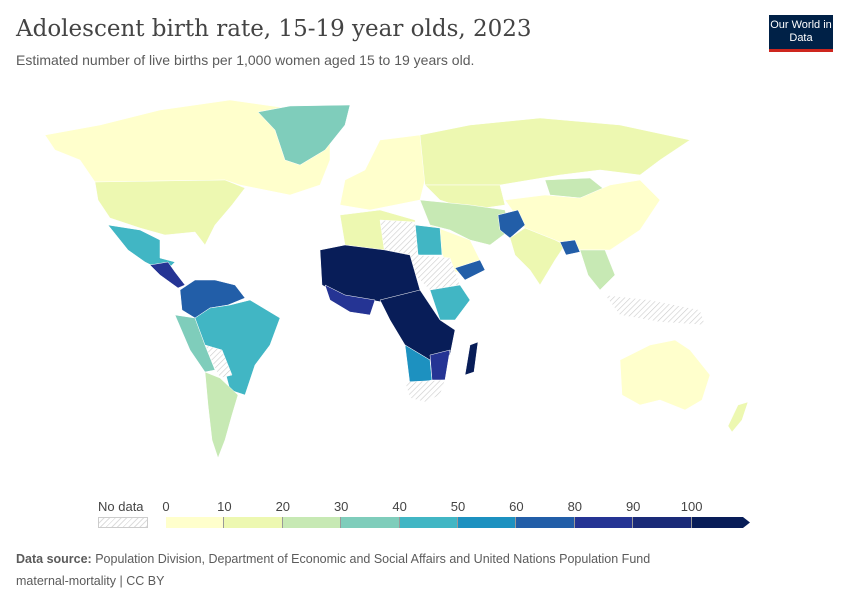  Describe the element at coordinates (90, 581) in the screenshot. I see `footer-license: maternal-mortality | CC BY` at that location.